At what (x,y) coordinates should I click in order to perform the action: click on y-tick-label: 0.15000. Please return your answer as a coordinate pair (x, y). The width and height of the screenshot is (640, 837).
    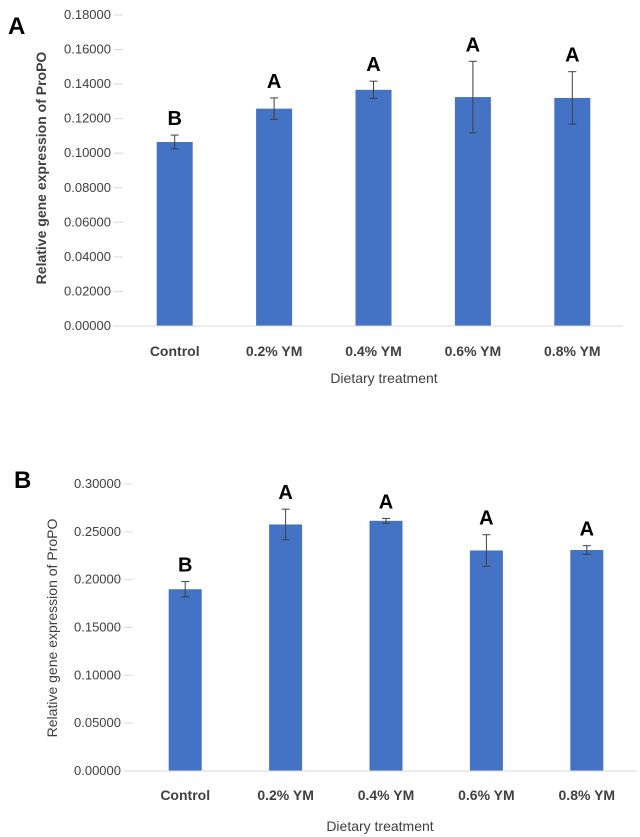
    Looking at the image, I should click on (97, 627).